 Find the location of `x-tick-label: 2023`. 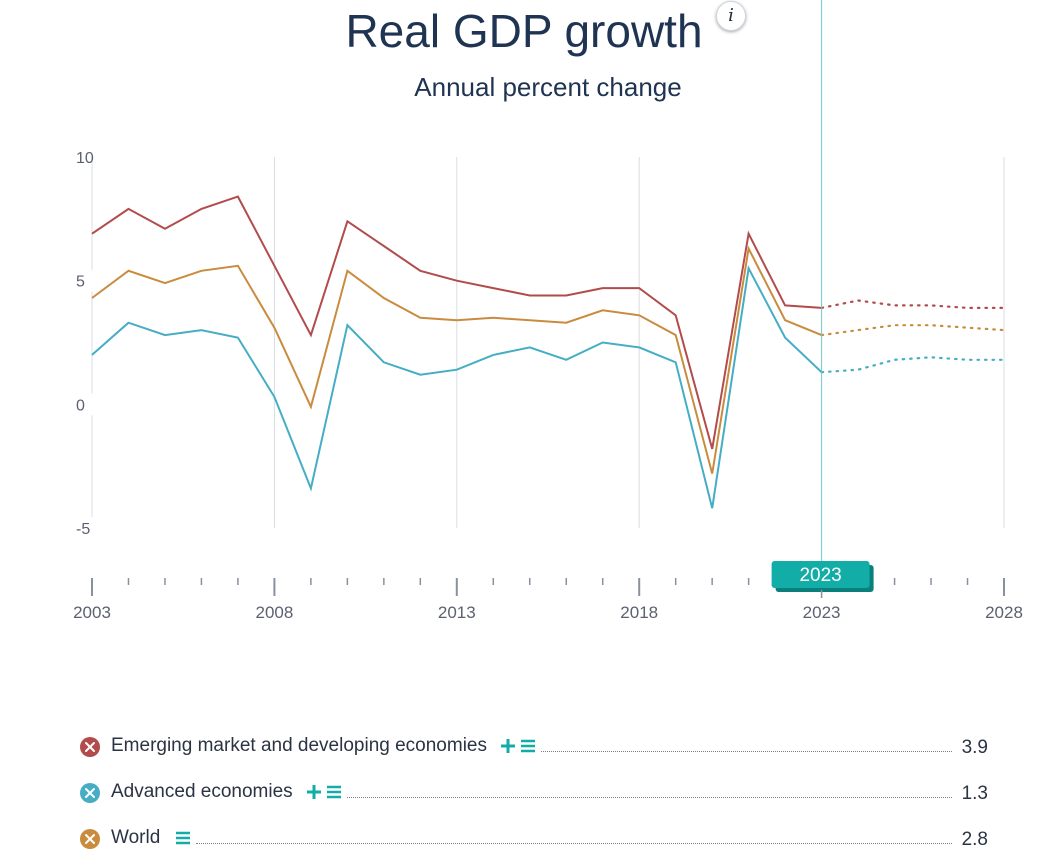

x-tick-label: 2023 is located at coordinates (822, 612).